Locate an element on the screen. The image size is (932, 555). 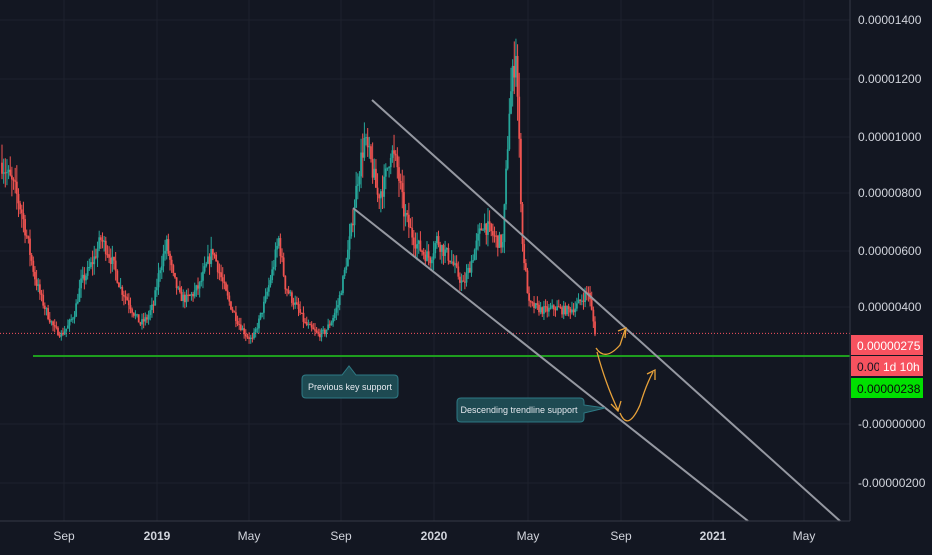
callout-descending-trendline is located at coordinates (531, 410).